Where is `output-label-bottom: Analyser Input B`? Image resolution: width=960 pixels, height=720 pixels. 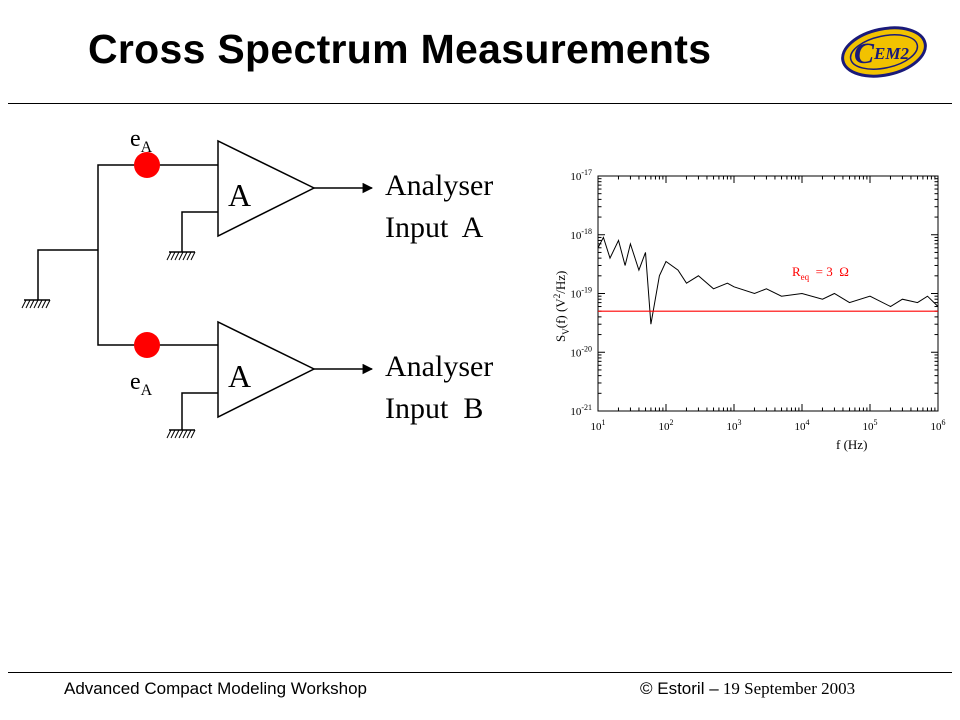
output-label-bottom: Analyser Input B is located at coordinates (439, 387).